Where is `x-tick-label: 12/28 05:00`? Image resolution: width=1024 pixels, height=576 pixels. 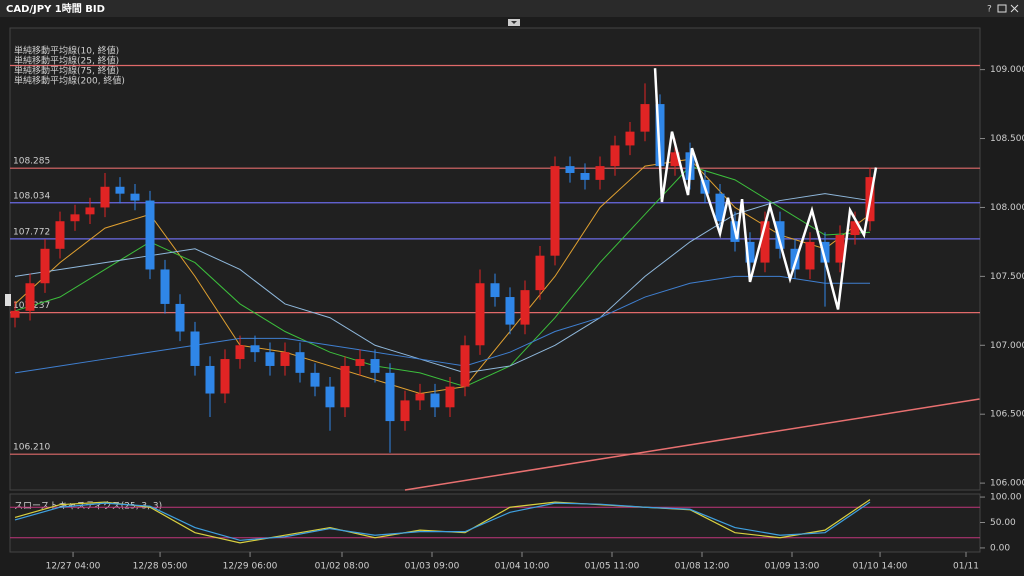
x-tick-label: 12/28 05:00 is located at coordinates (160, 567).